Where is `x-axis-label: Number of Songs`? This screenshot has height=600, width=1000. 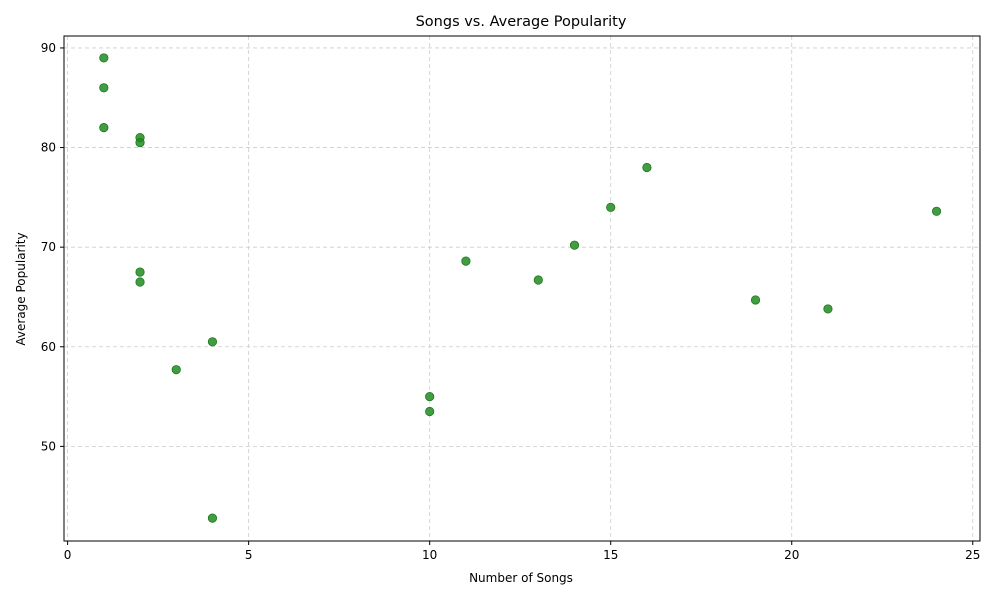
x-axis-label: Number of Songs is located at coordinates (521, 578).